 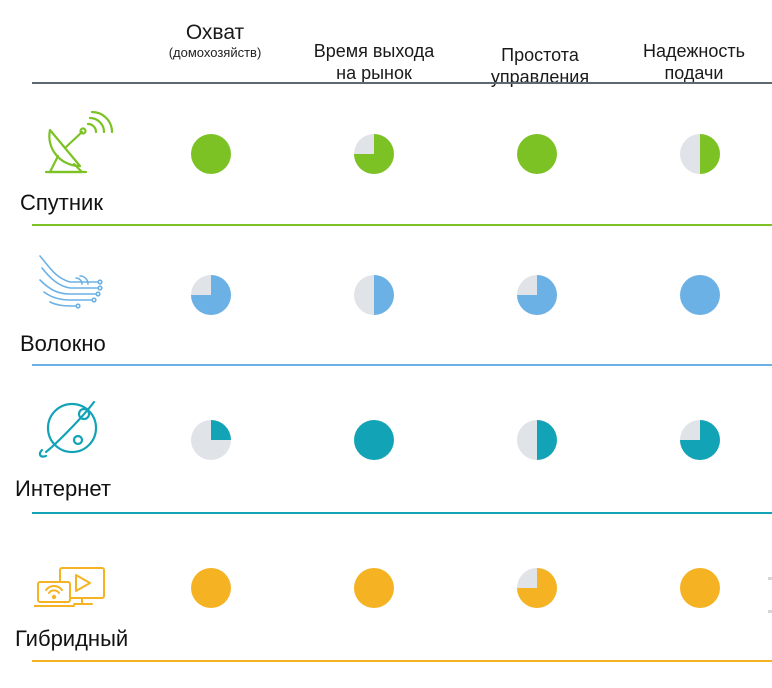 I want to click on column-header-label: Простота управления, so click(x=540, y=66).